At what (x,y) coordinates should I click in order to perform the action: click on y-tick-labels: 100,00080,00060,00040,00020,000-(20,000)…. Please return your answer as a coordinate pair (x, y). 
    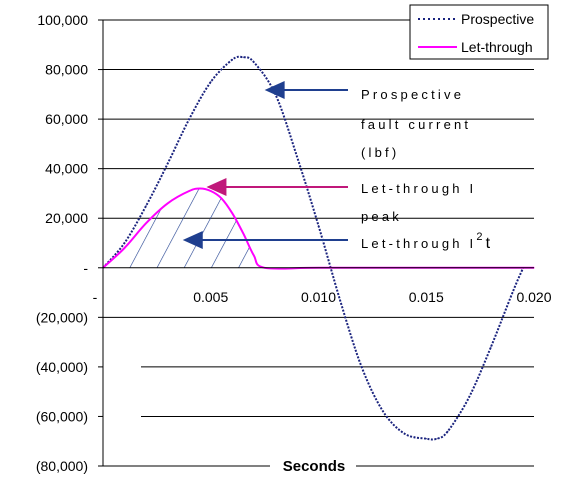
    Looking at the image, I should click on (69, 243).